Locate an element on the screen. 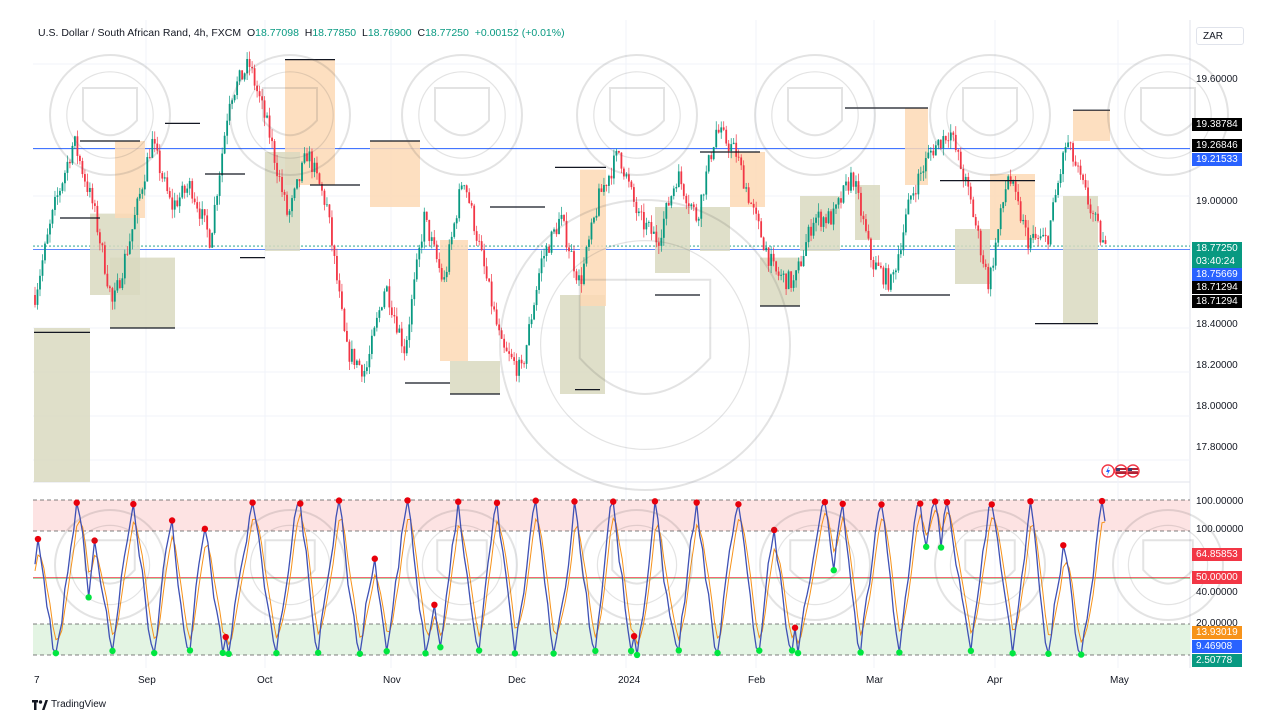 The height and width of the screenshot is (720, 1280). low-value: 18.76900 is located at coordinates (389, 33).